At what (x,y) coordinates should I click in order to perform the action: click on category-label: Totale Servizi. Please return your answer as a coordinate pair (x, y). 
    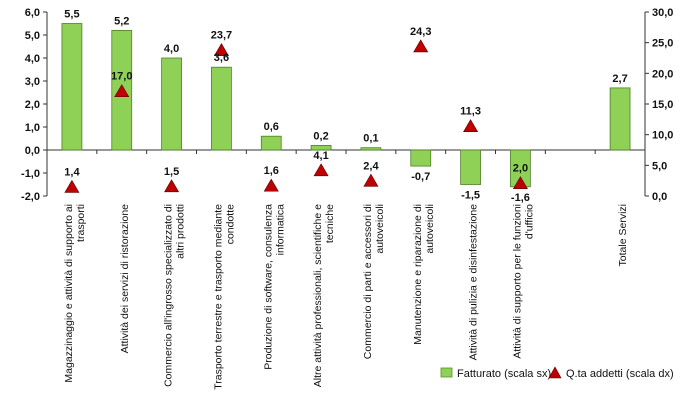
    Looking at the image, I should click on (623, 235).